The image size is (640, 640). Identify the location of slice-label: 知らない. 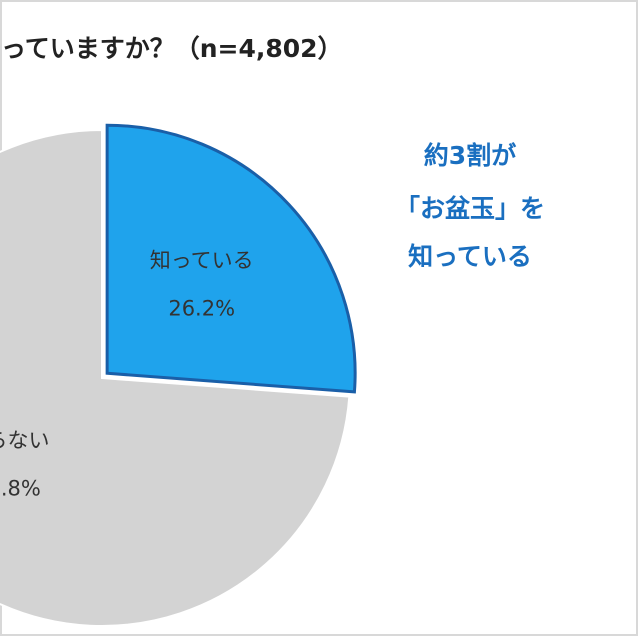
(24, 441).